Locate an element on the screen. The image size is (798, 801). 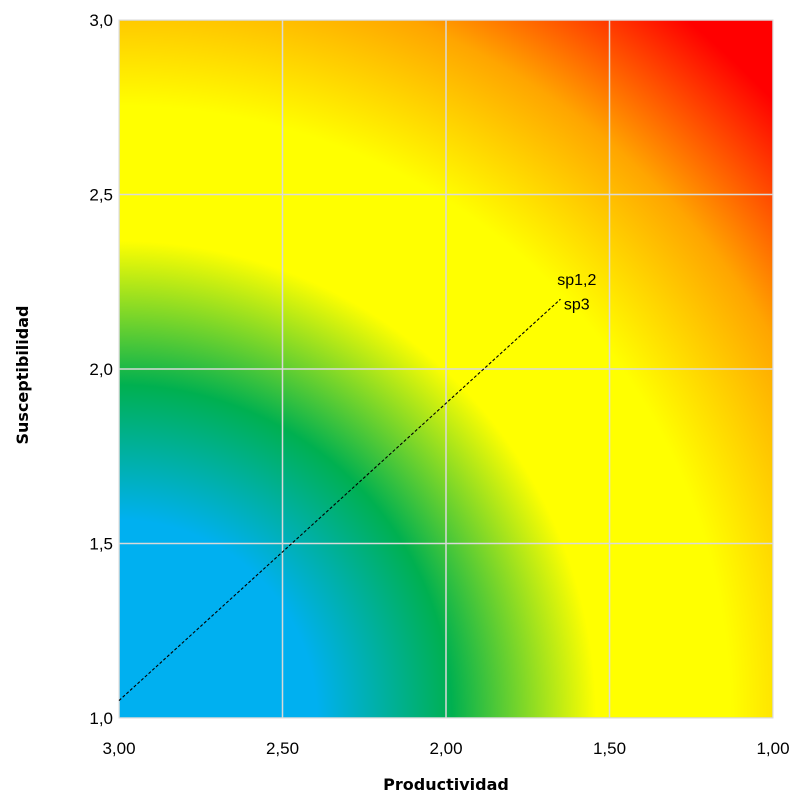
x-tick-label: 1,50 is located at coordinates (609, 748).